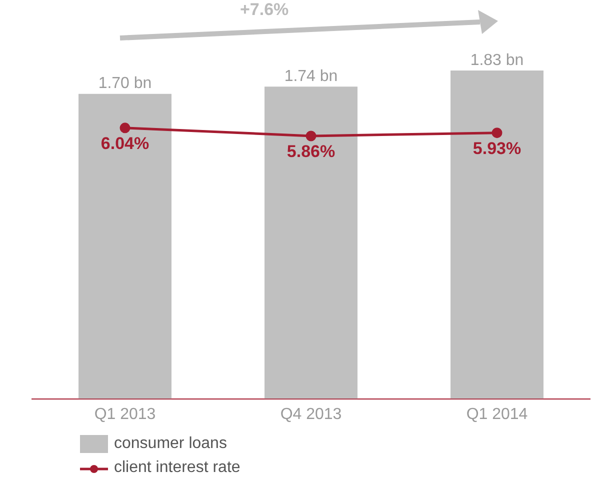 This screenshot has height=484, width=607. What do you see at coordinates (125, 144) in the screenshot?
I see `data-label: 6.04%` at bounding box center [125, 144].